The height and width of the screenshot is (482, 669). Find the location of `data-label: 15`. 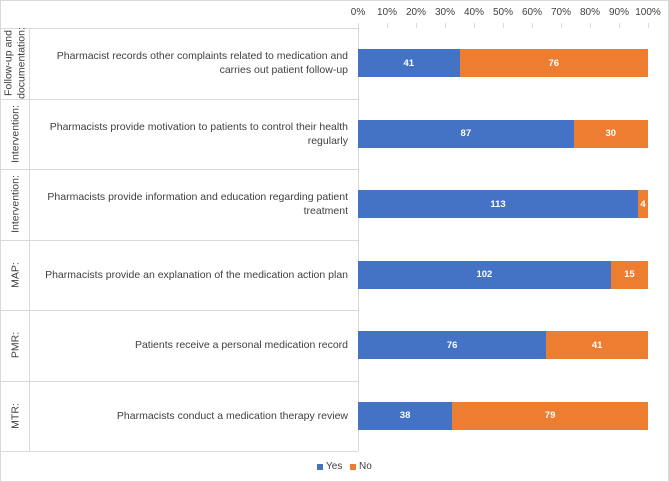

data-label: 15 is located at coordinates (629, 275).